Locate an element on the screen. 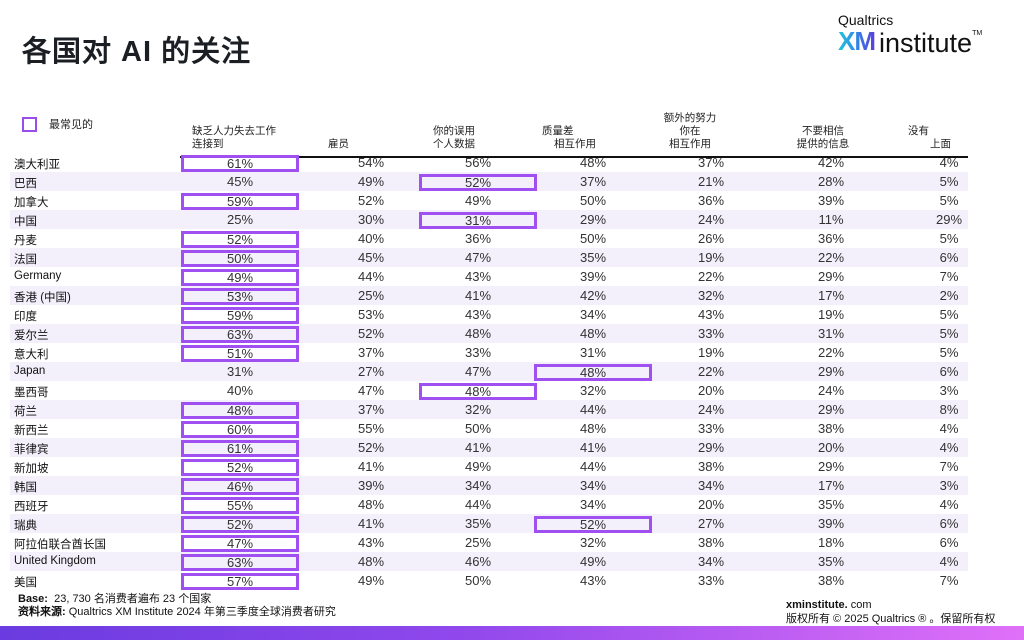 This screenshot has height=640, width=1024. country-name: United Kingdom is located at coordinates (55, 561).